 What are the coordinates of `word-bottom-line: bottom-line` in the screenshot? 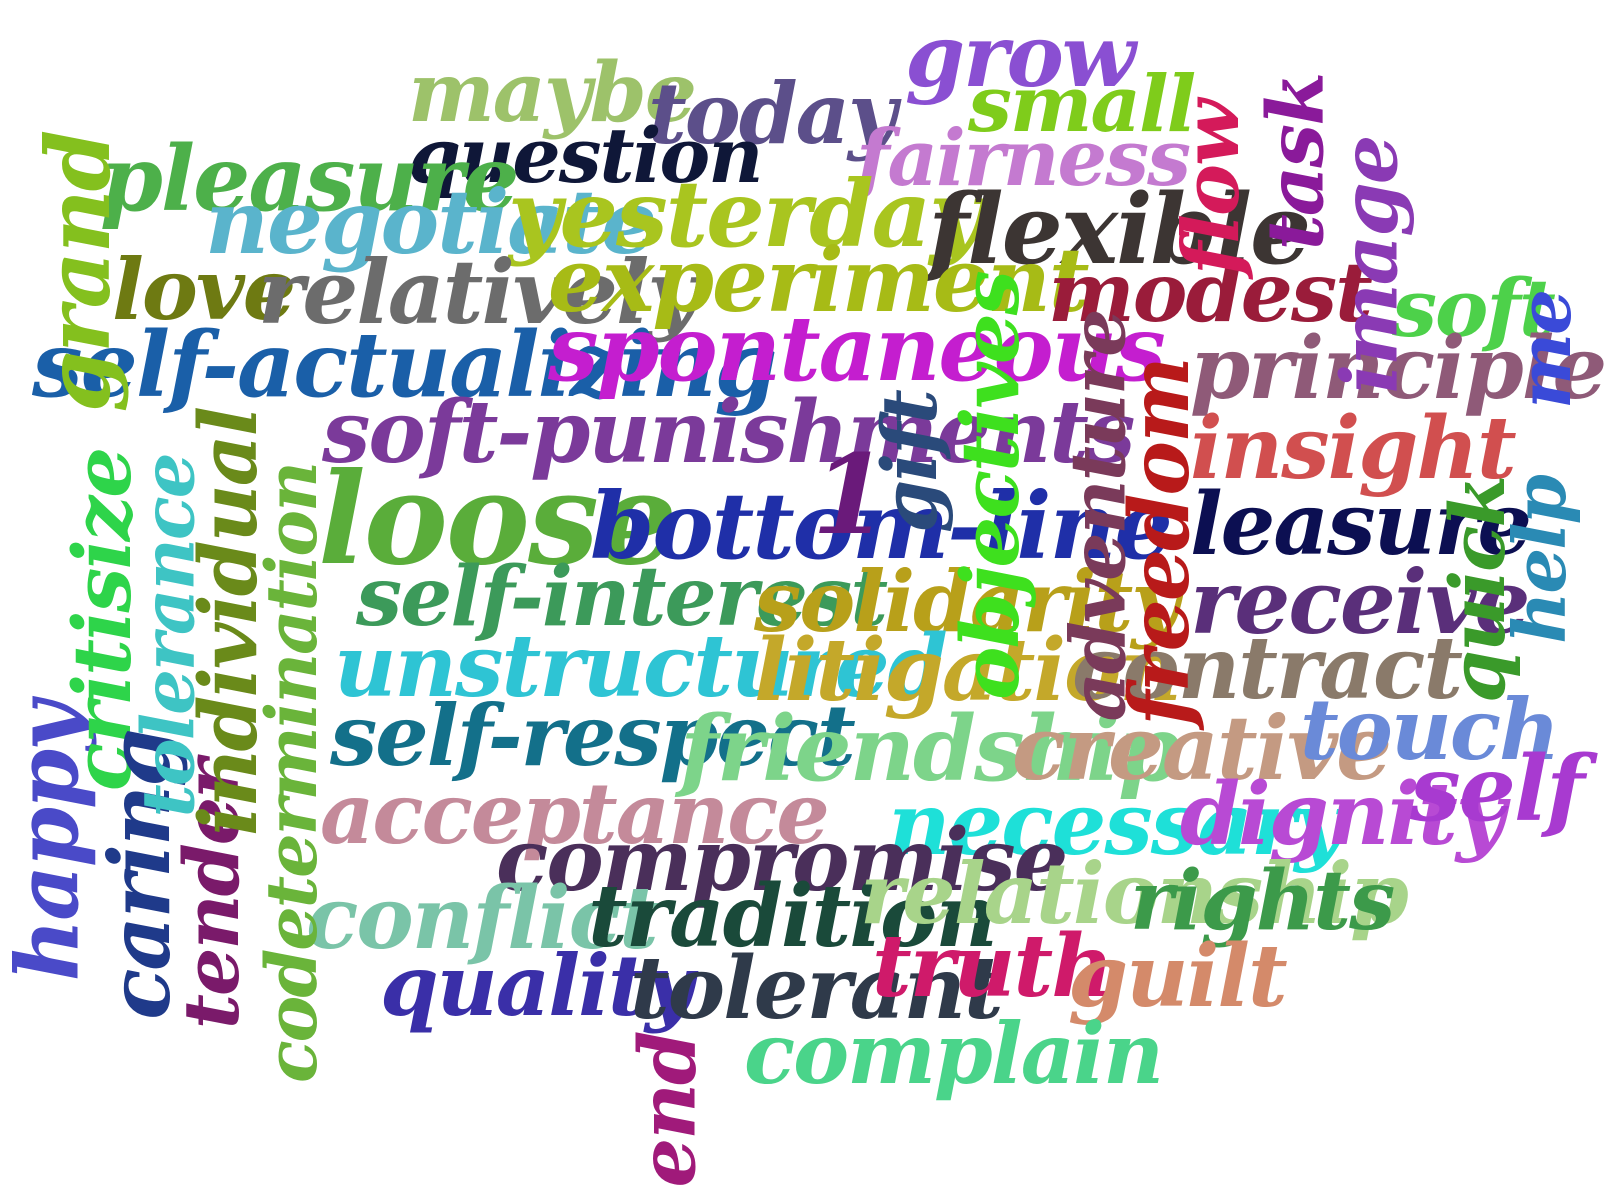 It's located at (881, 526).